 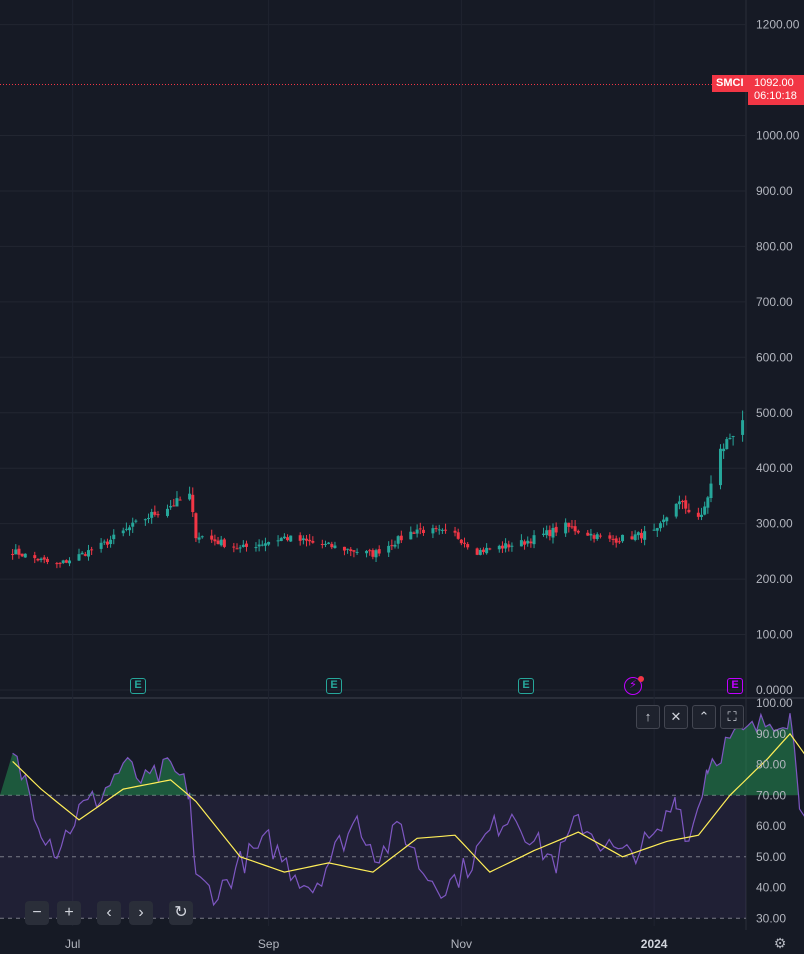 What do you see at coordinates (641, 679) in the screenshot?
I see `event-notification-dot` at bounding box center [641, 679].